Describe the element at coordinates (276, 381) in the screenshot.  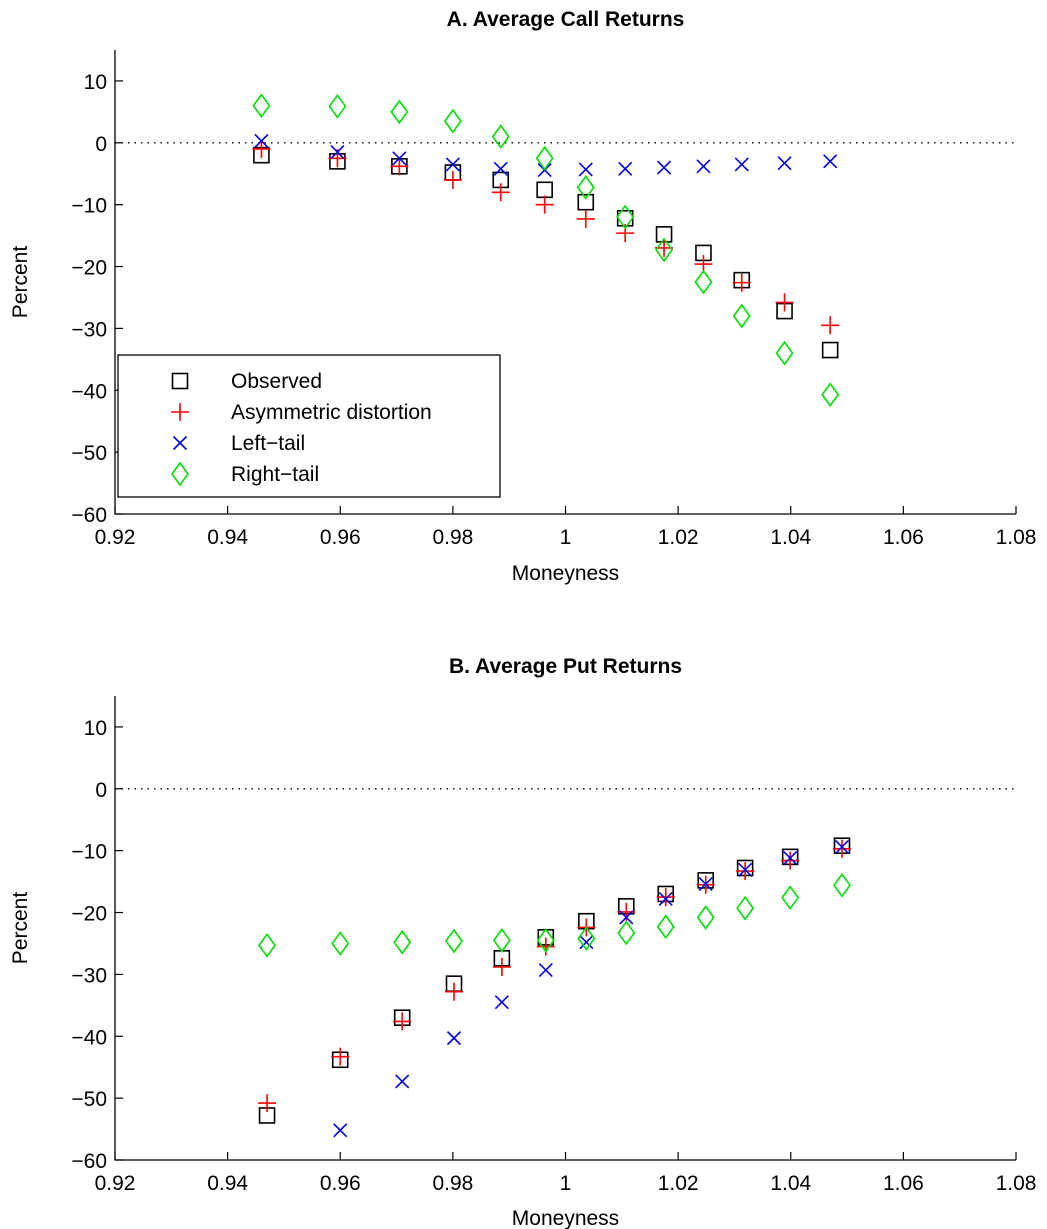
I see `legend-label: Observed` at that location.